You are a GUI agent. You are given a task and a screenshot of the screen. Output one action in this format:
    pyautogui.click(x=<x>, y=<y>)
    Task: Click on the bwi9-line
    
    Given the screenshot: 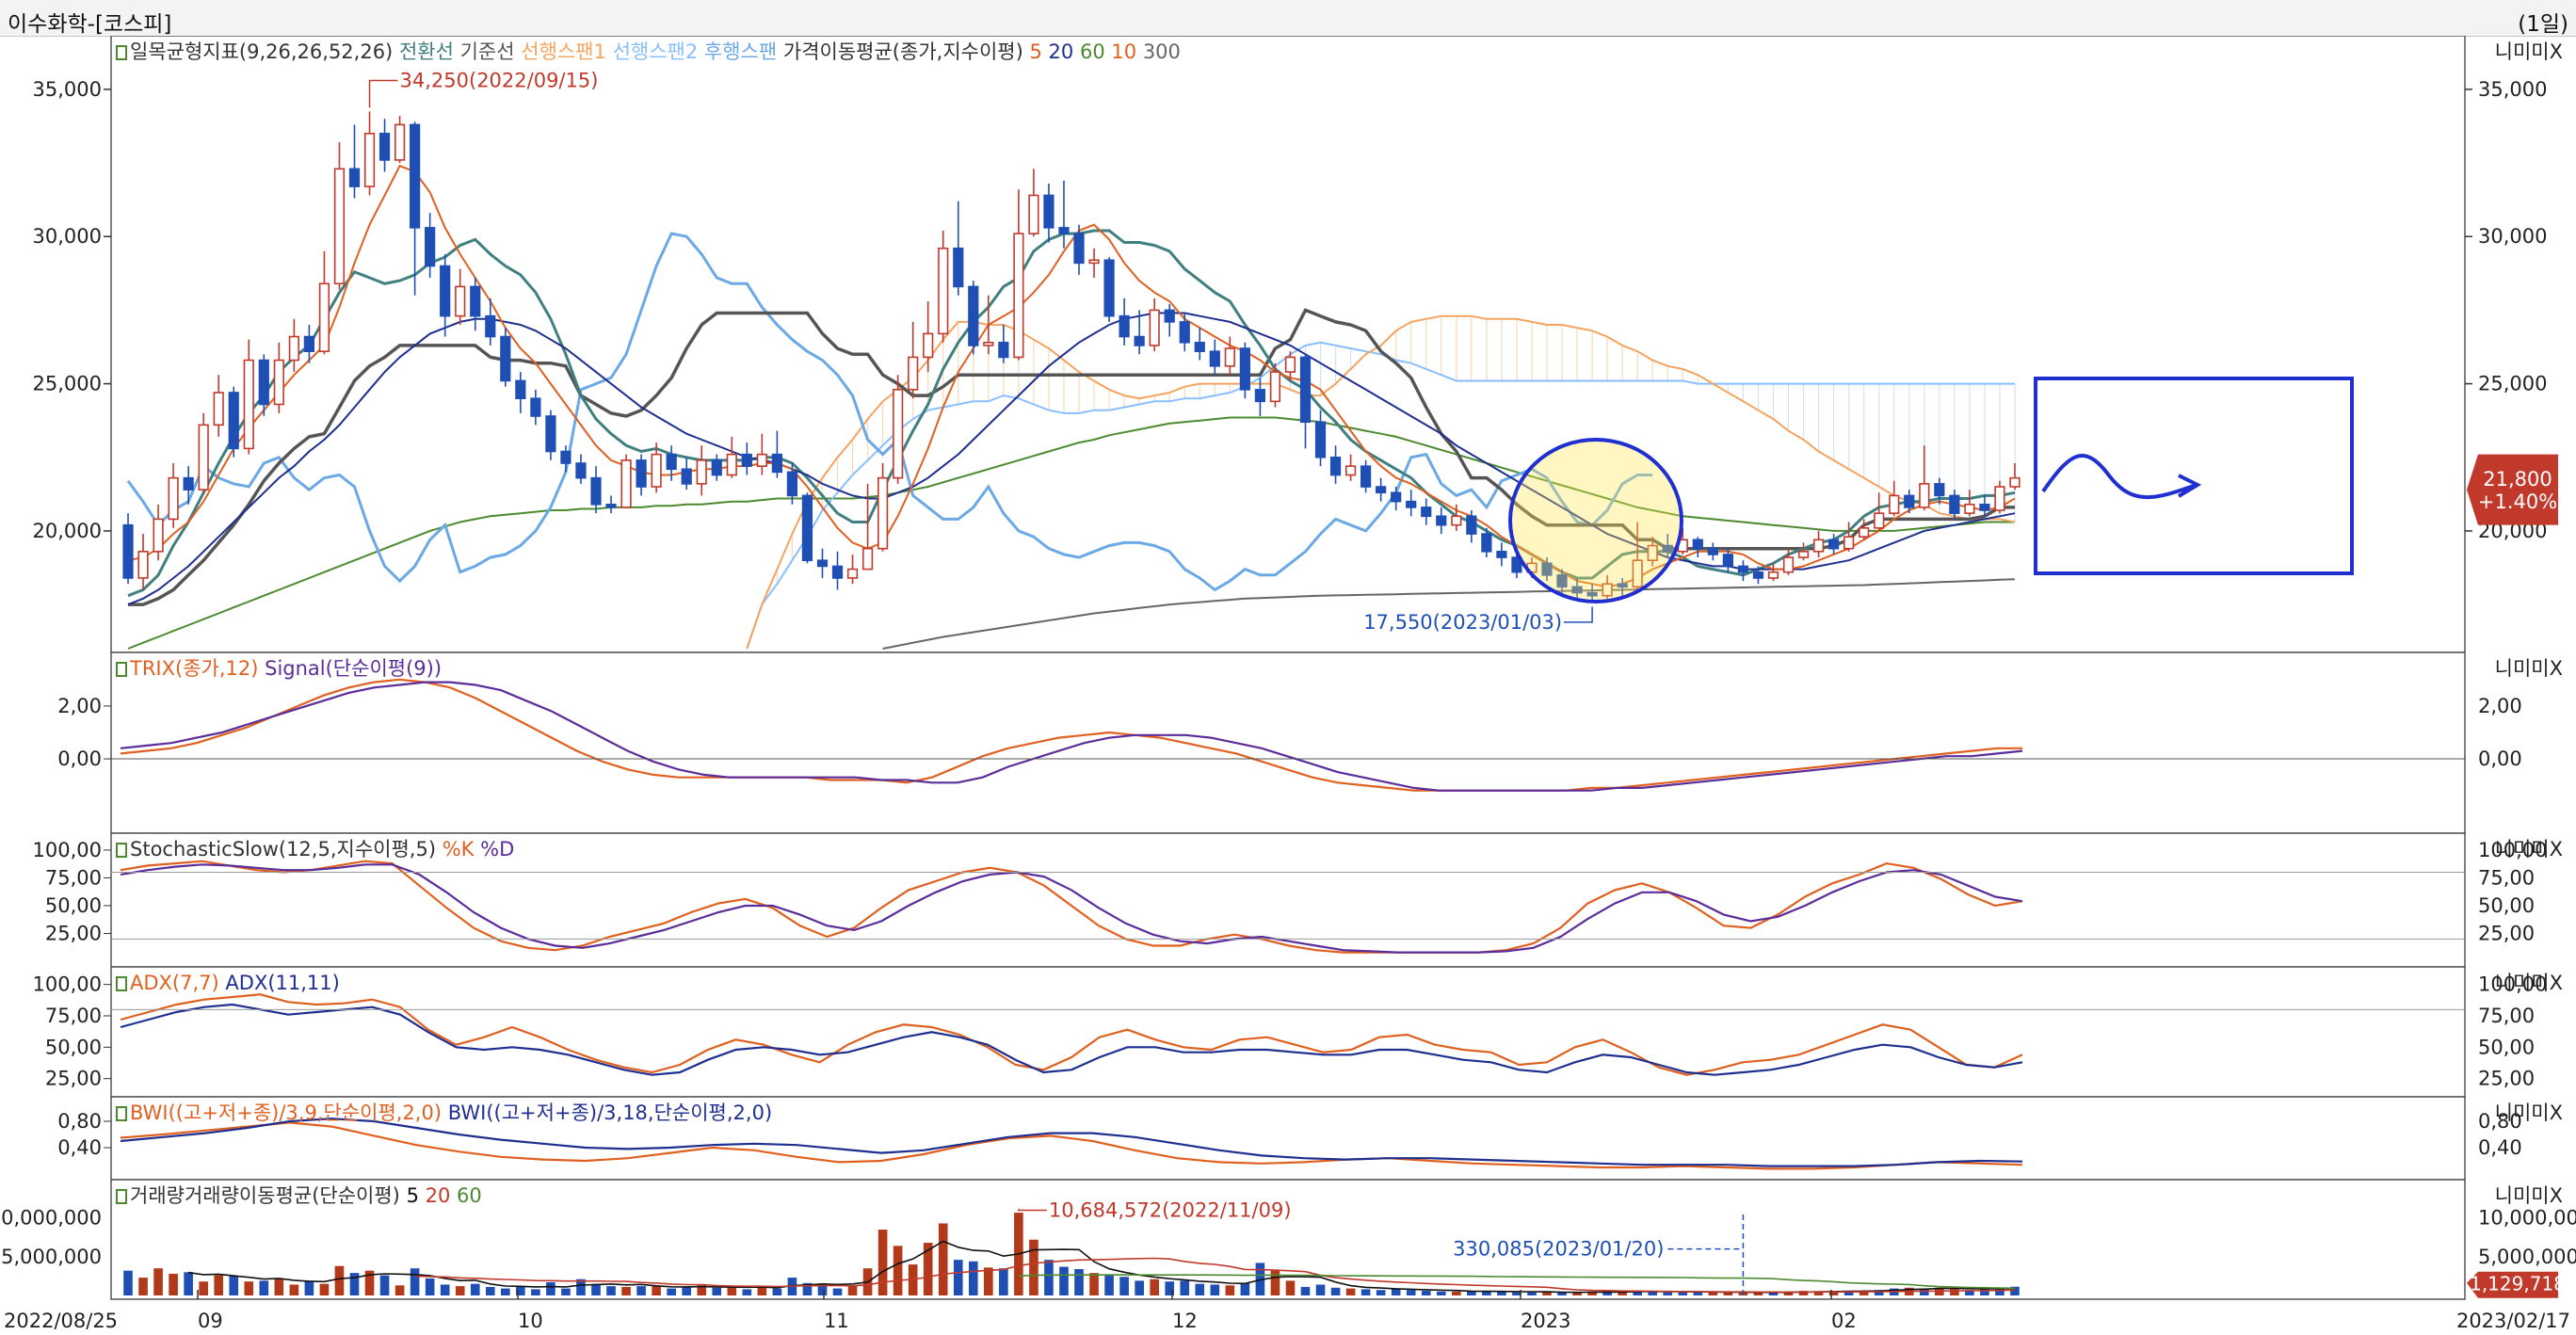 What is the action you would take?
    pyautogui.click(x=1071, y=1145)
    